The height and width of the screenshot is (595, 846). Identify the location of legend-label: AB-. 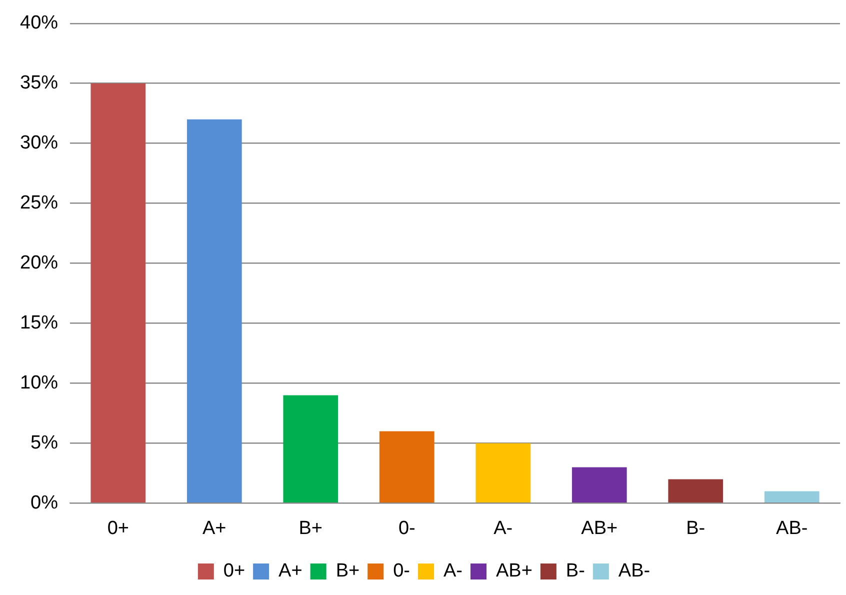
(634, 571).